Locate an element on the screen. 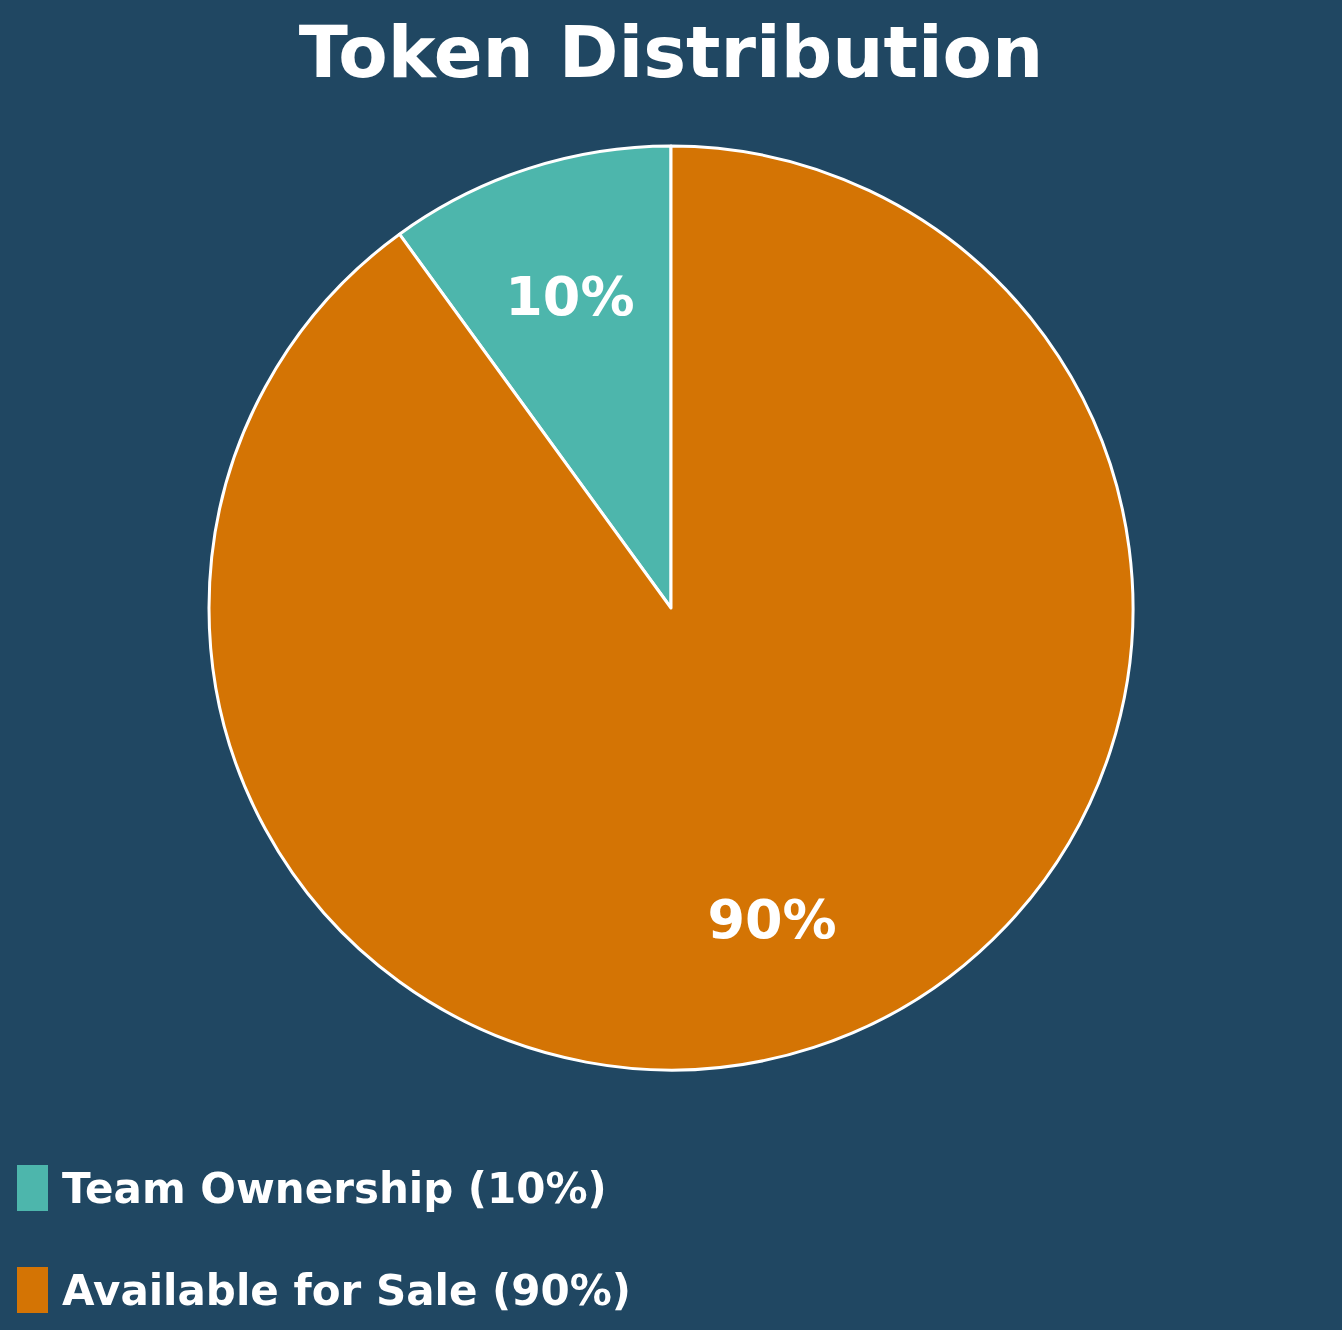 The height and width of the screenshot is (1330, 1342). data-label: 90% is located at coordinates (772, 919).